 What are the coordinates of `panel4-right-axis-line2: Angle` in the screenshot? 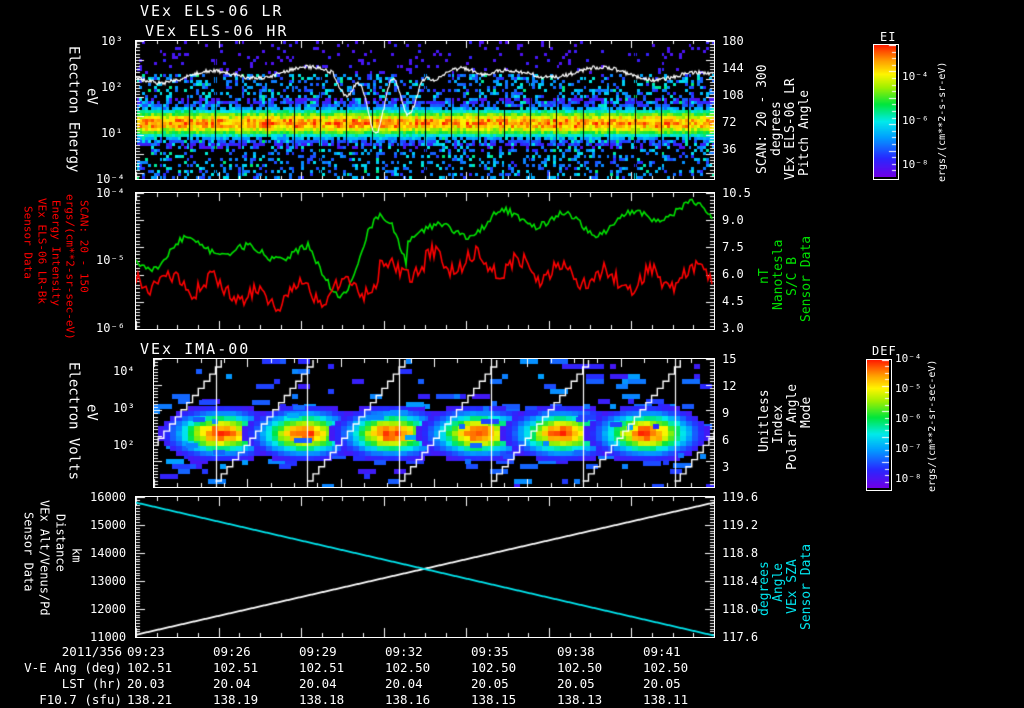 It's located at (778, 582).